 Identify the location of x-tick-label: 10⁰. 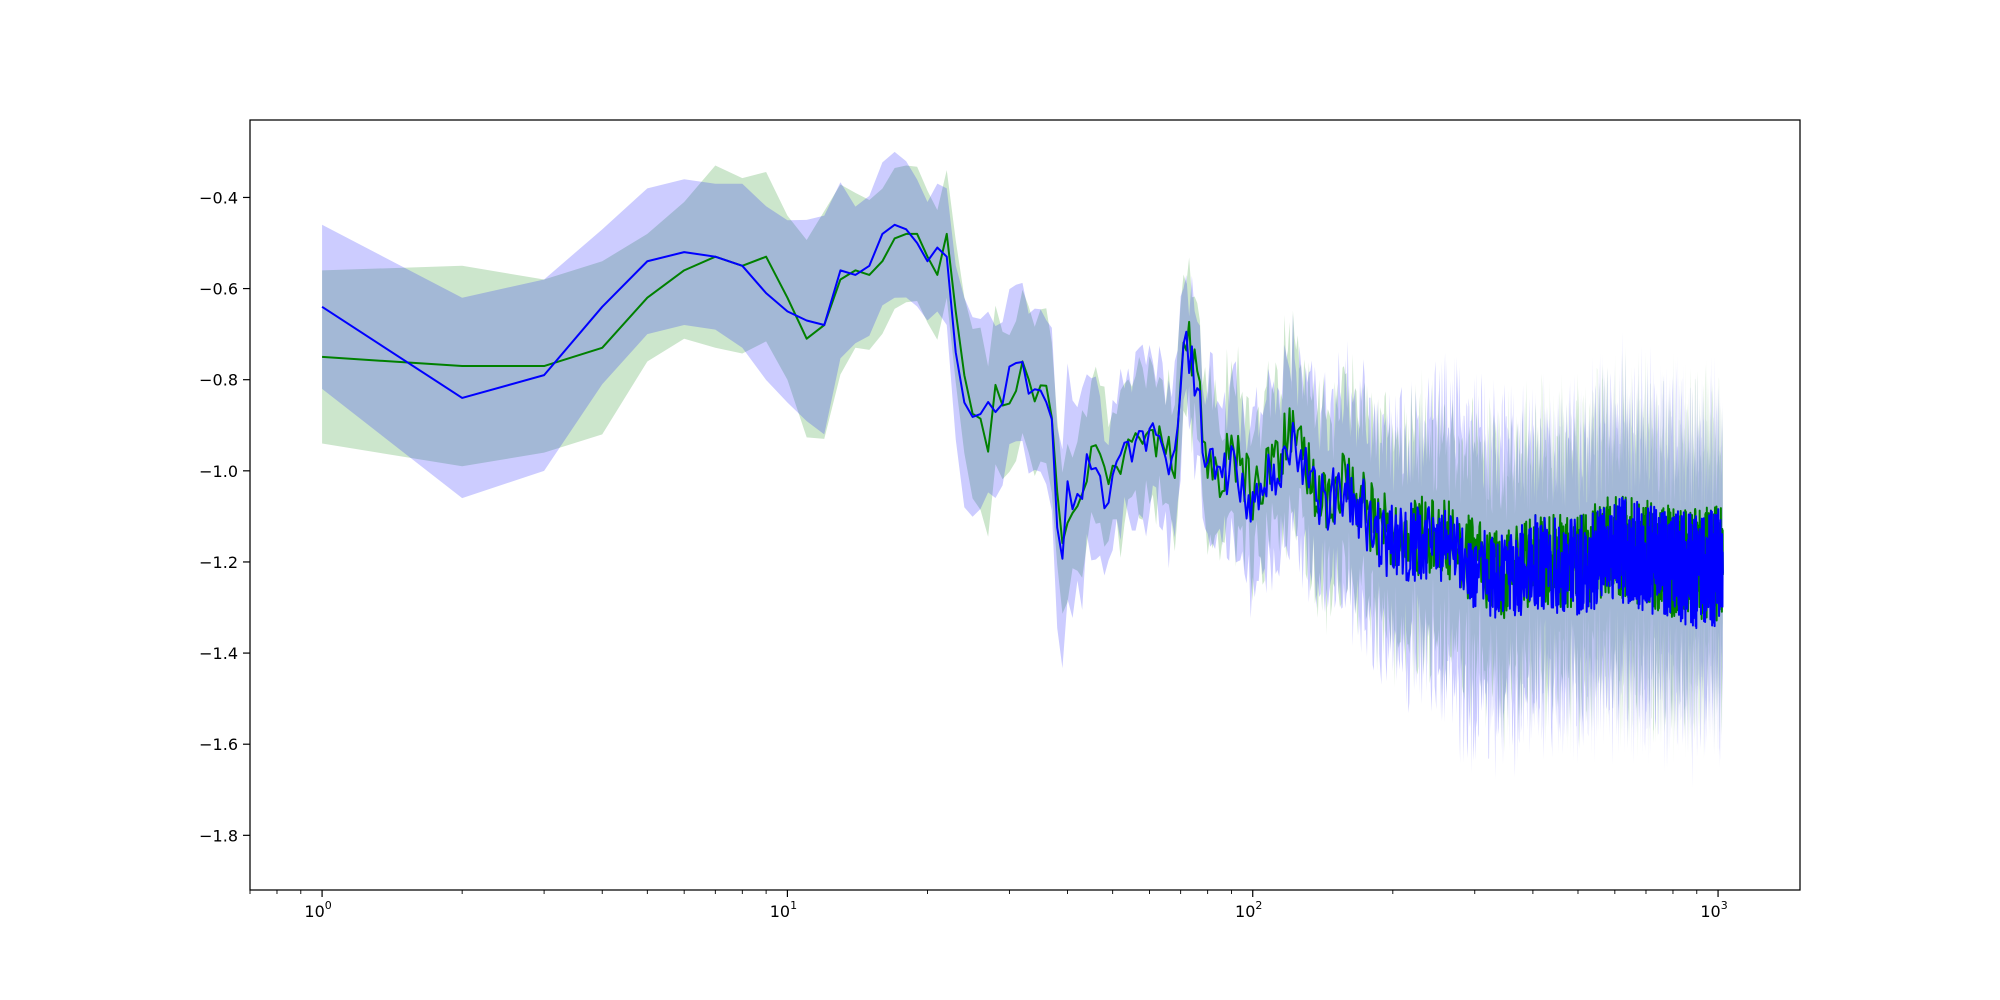
(317, 910).